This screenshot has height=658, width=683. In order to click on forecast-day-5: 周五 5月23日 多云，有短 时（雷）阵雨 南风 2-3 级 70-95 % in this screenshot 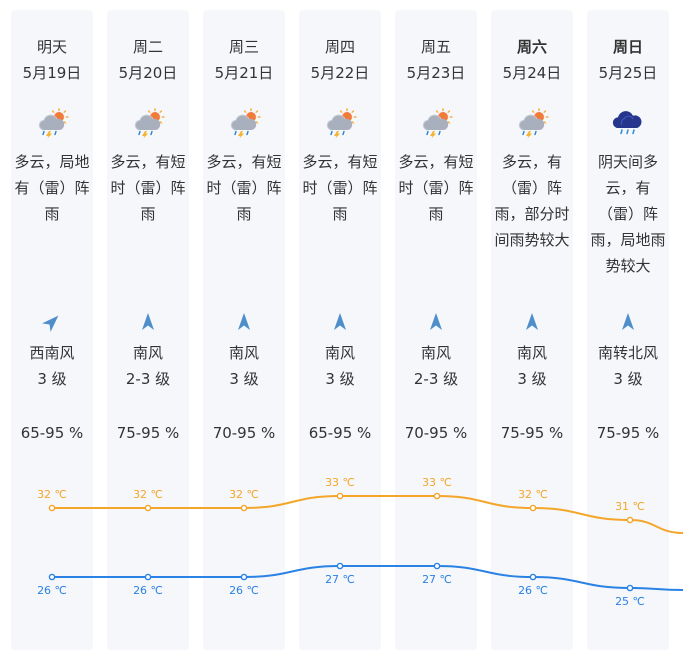, I will do `click(436, 330)`.